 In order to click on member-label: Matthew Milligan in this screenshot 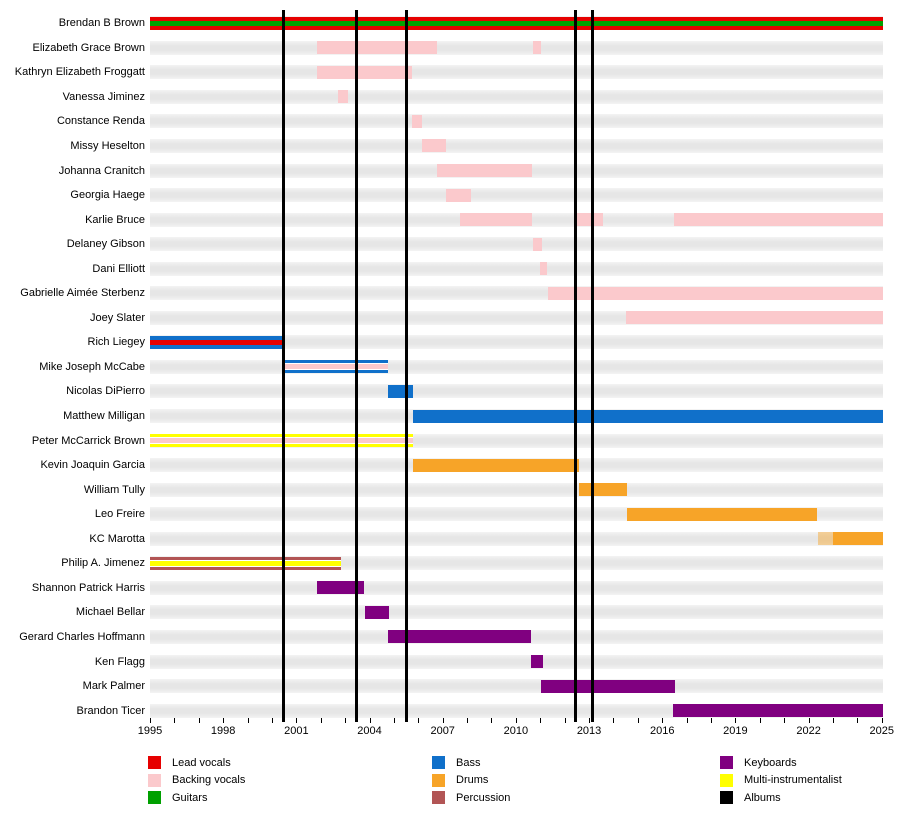, I will do `click(104, 416)`.